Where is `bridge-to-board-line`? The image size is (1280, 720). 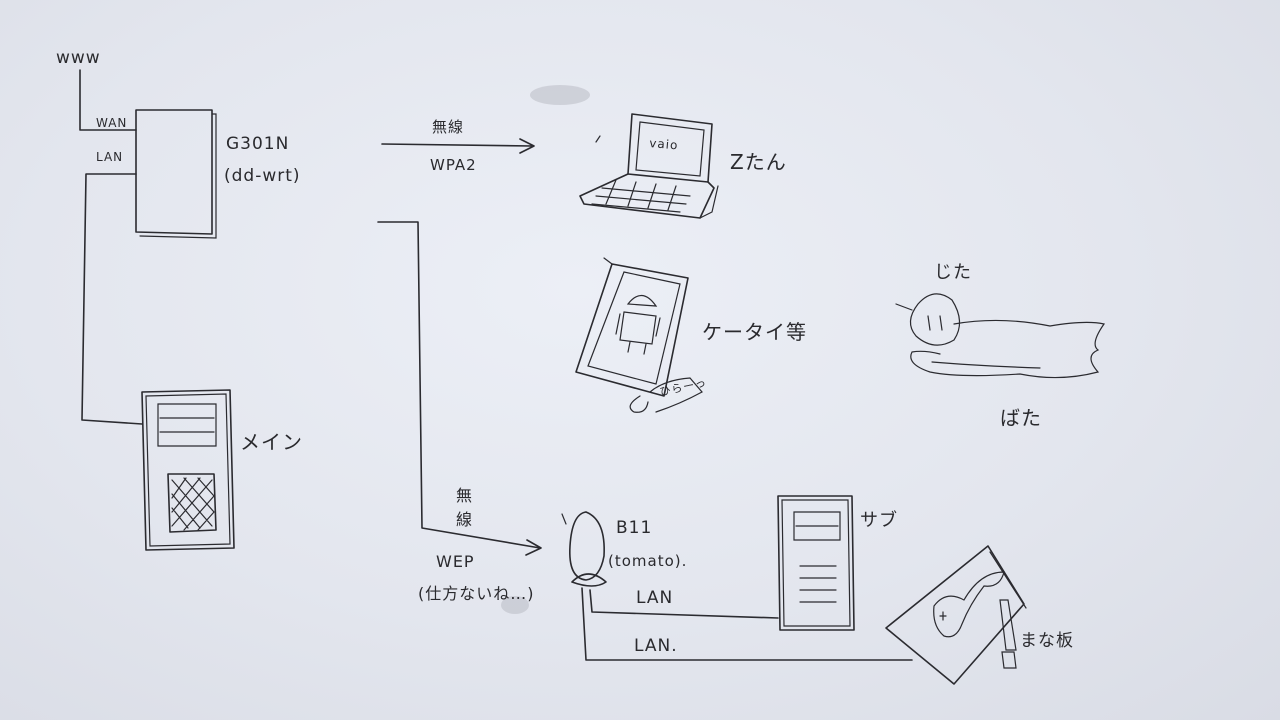 bridge-to-board-line is located at coordinates (747, 624).